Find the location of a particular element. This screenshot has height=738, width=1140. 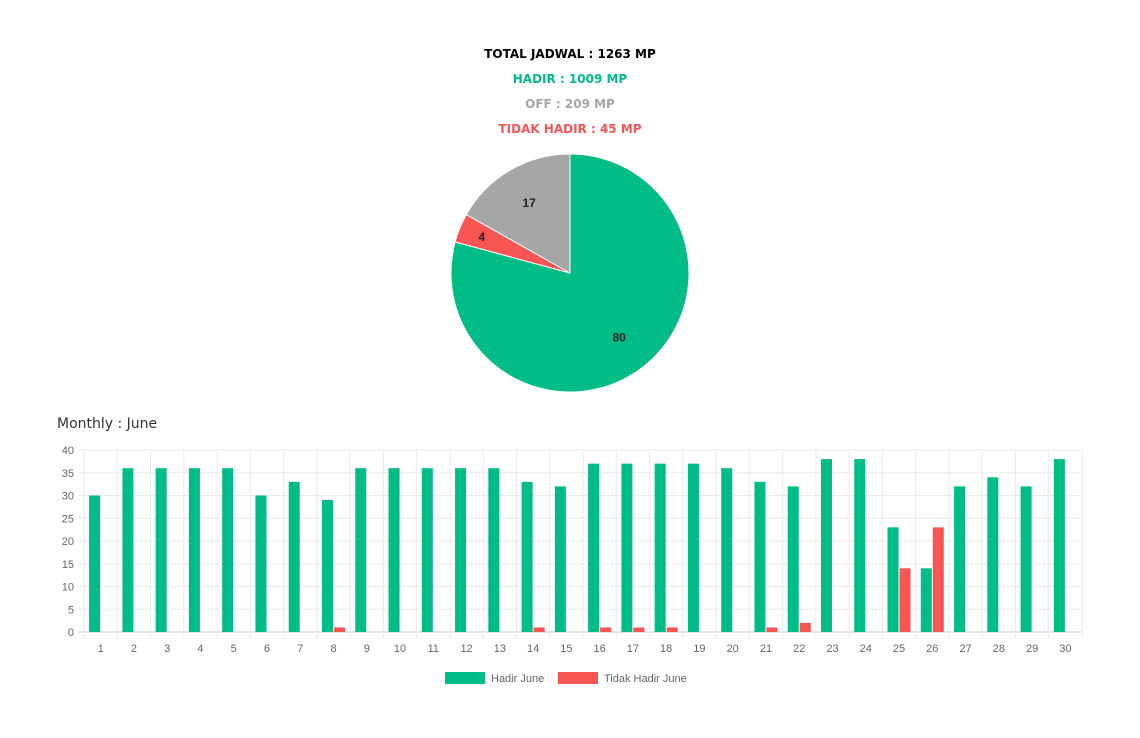

chart-legend: Hadir June Tidak Hadir June is located at coordinates (566, 678).